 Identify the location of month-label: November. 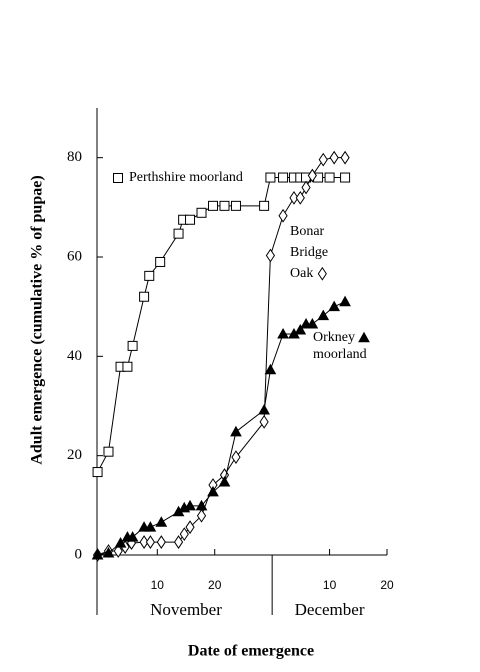
(186, 609).